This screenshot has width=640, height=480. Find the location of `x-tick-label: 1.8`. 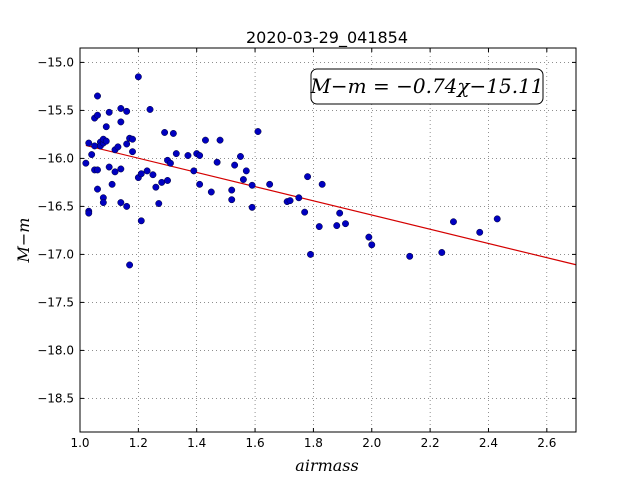

x-tick-label: 1.8 is located at coordinates (313, 443).